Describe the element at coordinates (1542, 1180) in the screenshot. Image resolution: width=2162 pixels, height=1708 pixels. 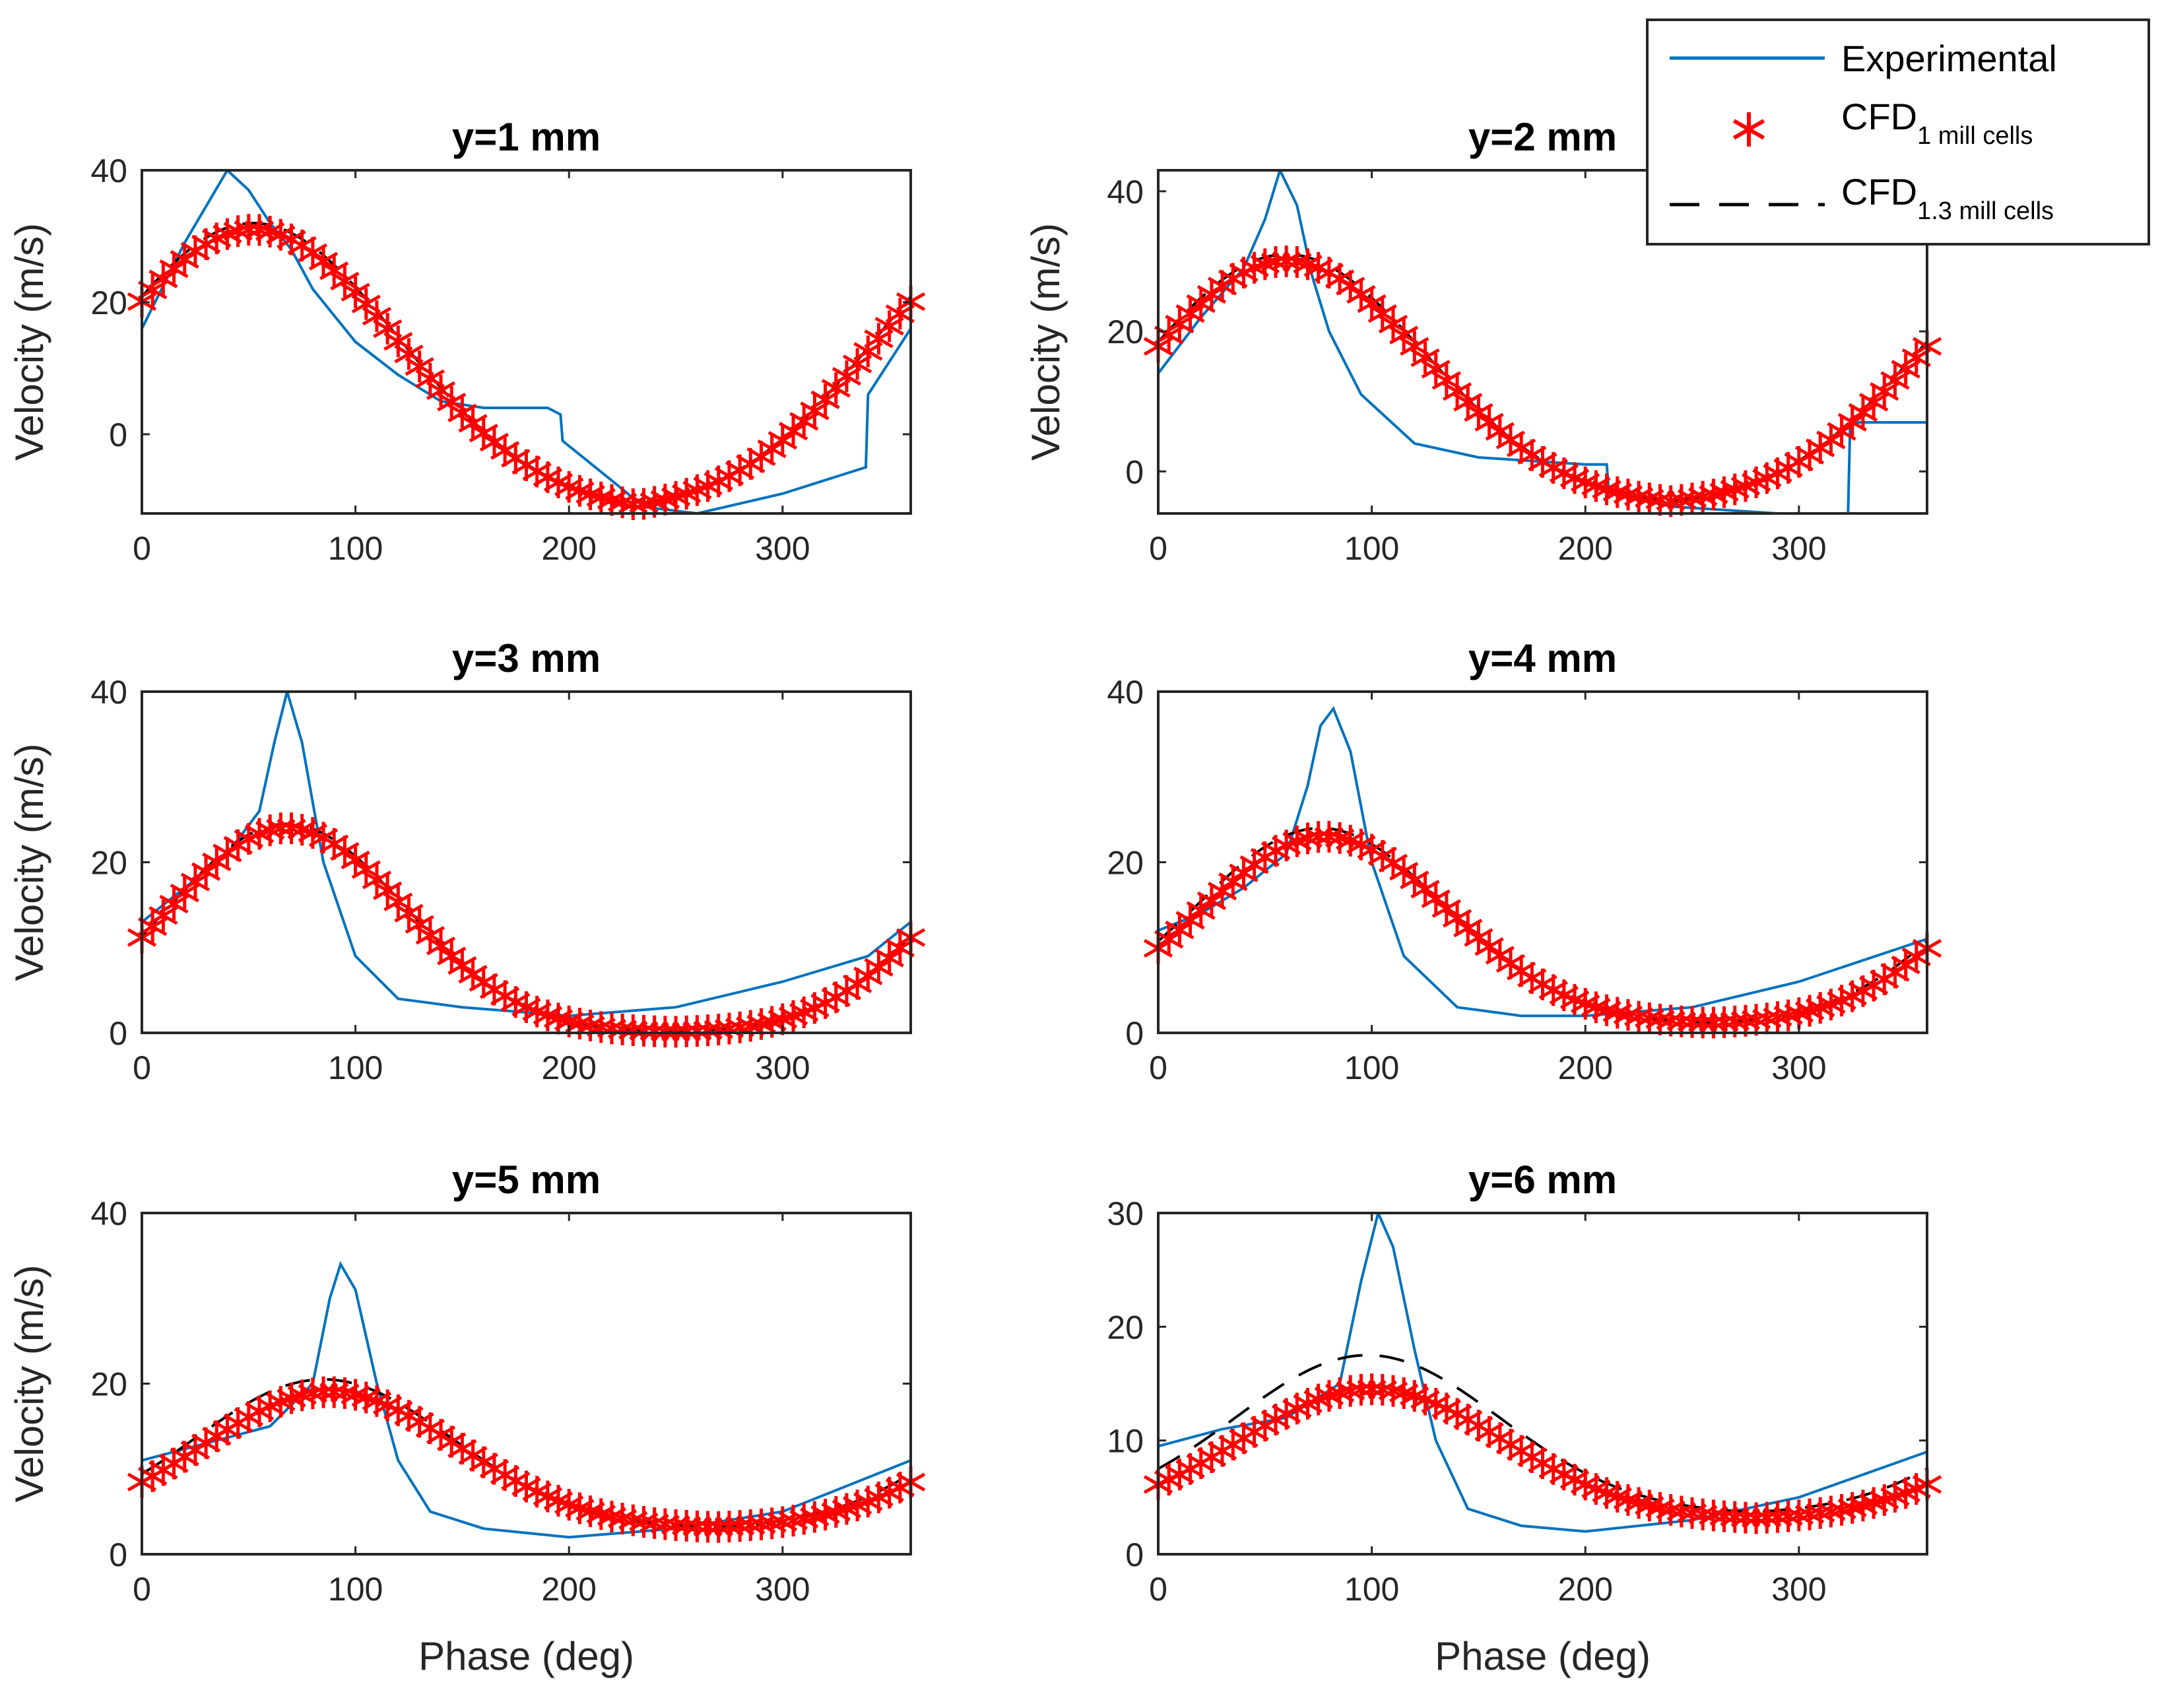
I see `subplot-title: y=6 mm` at that location.